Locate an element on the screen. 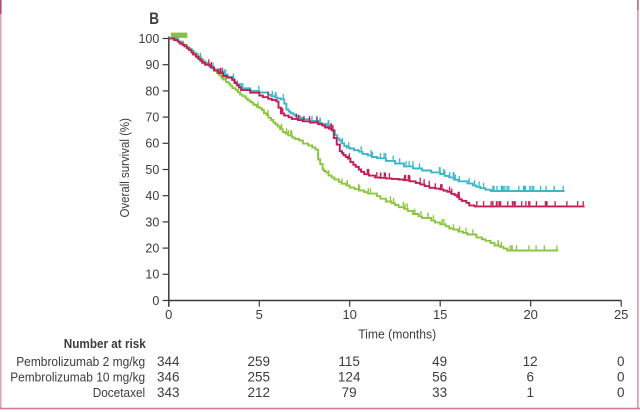  svg-text: 25 is located at coordinates (621, 314).